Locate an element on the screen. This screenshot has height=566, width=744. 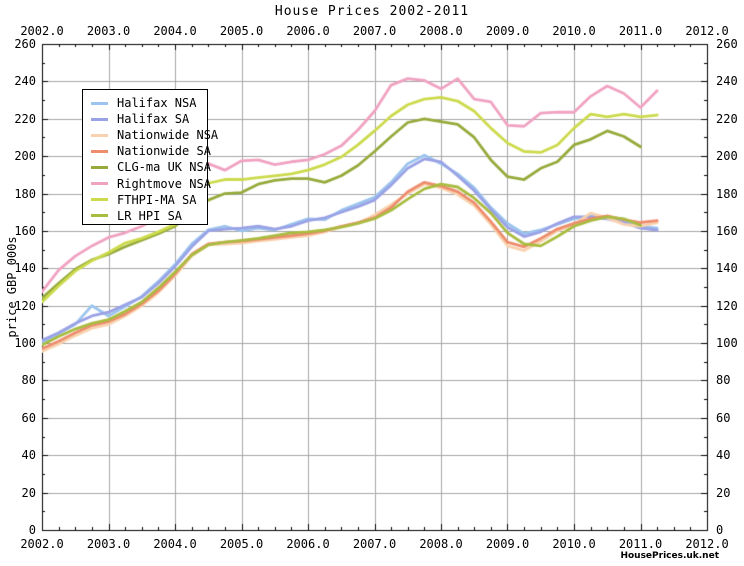
legend-item: LR HPI SA is located at coordinates (145, 216).